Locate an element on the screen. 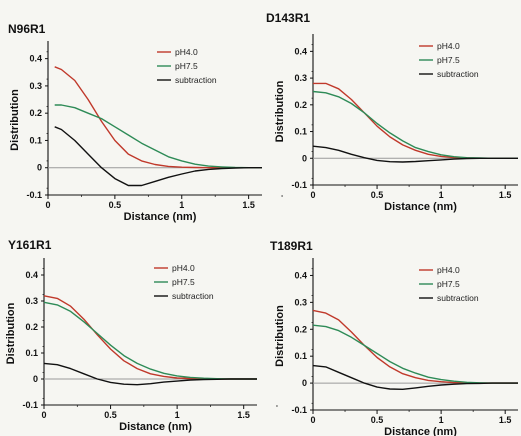  panel-title: Y161R1 is located at coordinates (30, 245).